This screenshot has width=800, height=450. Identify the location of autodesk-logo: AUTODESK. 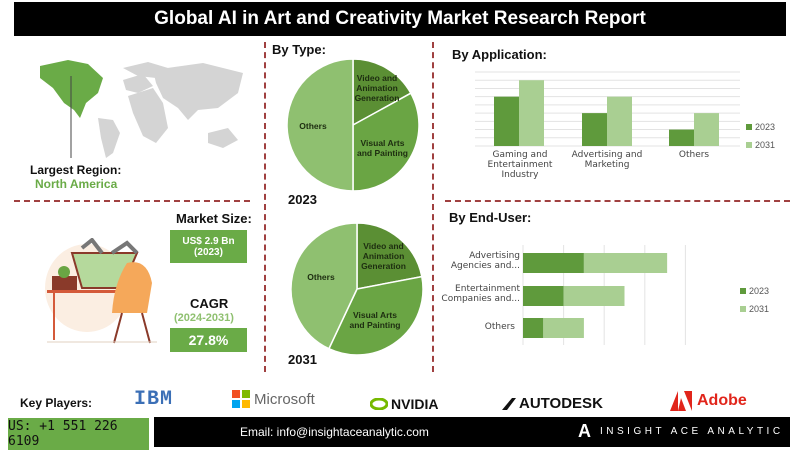
(552, 403).